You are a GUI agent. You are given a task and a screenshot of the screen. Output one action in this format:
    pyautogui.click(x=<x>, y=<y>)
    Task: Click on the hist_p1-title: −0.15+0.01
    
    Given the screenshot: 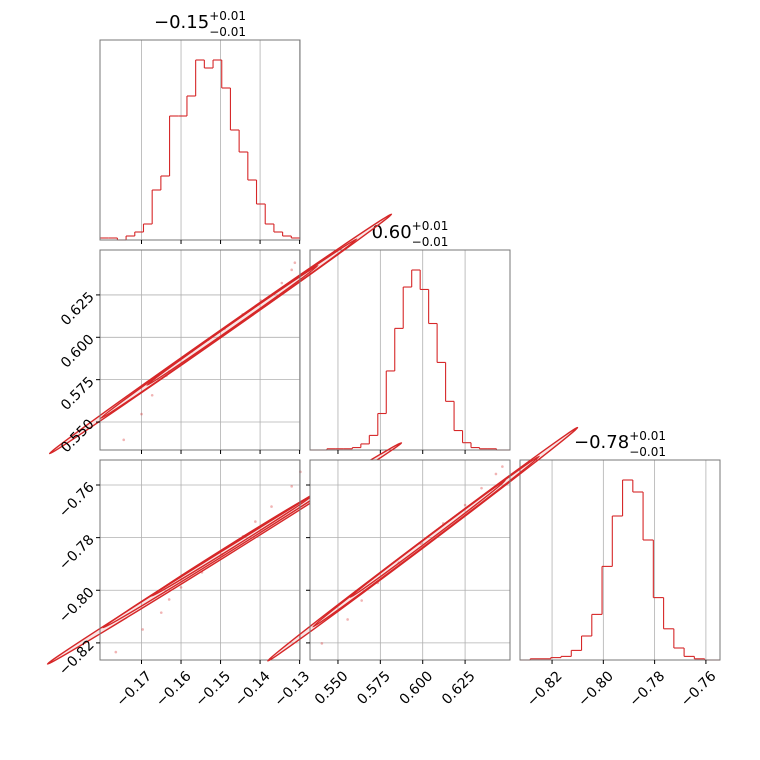 What is the action you would take?
    pyautogui.click(x=200, y=21)
    